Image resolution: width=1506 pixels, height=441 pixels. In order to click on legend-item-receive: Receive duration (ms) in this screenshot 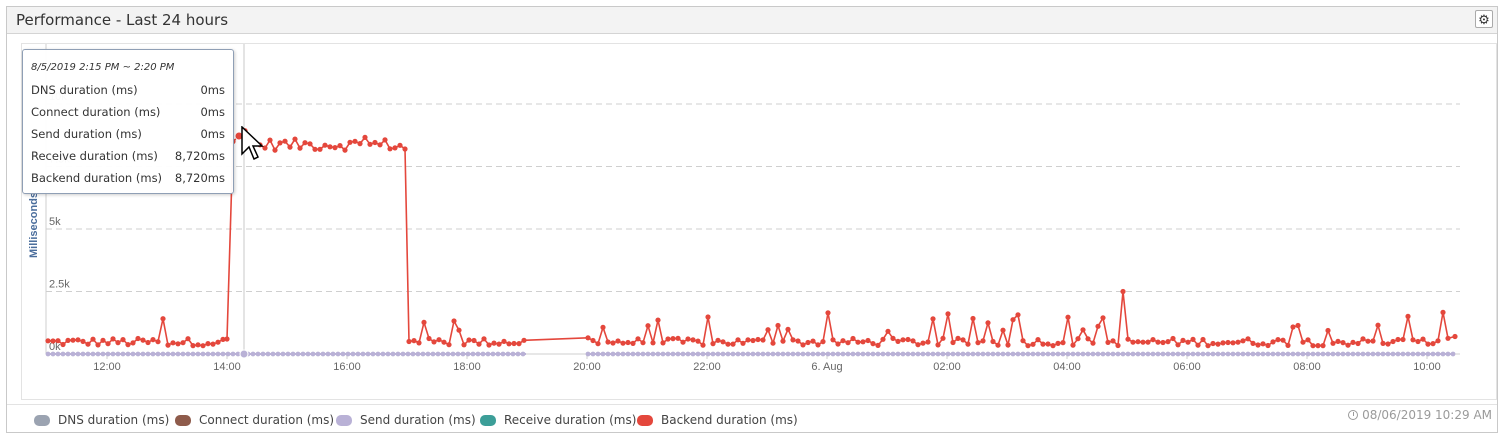, I will do `click(558, 420)`.